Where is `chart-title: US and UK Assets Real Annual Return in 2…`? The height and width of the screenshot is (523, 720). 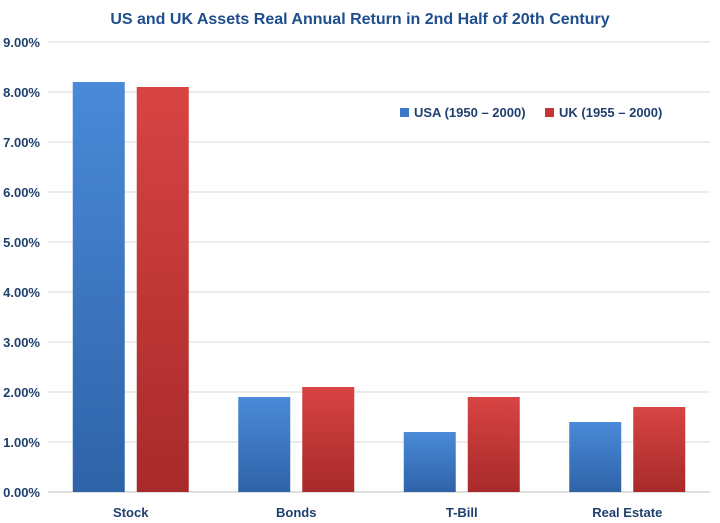
chart-title: US and UK Assets Real Annual Return in 2… is located at coordinates (359, 19).